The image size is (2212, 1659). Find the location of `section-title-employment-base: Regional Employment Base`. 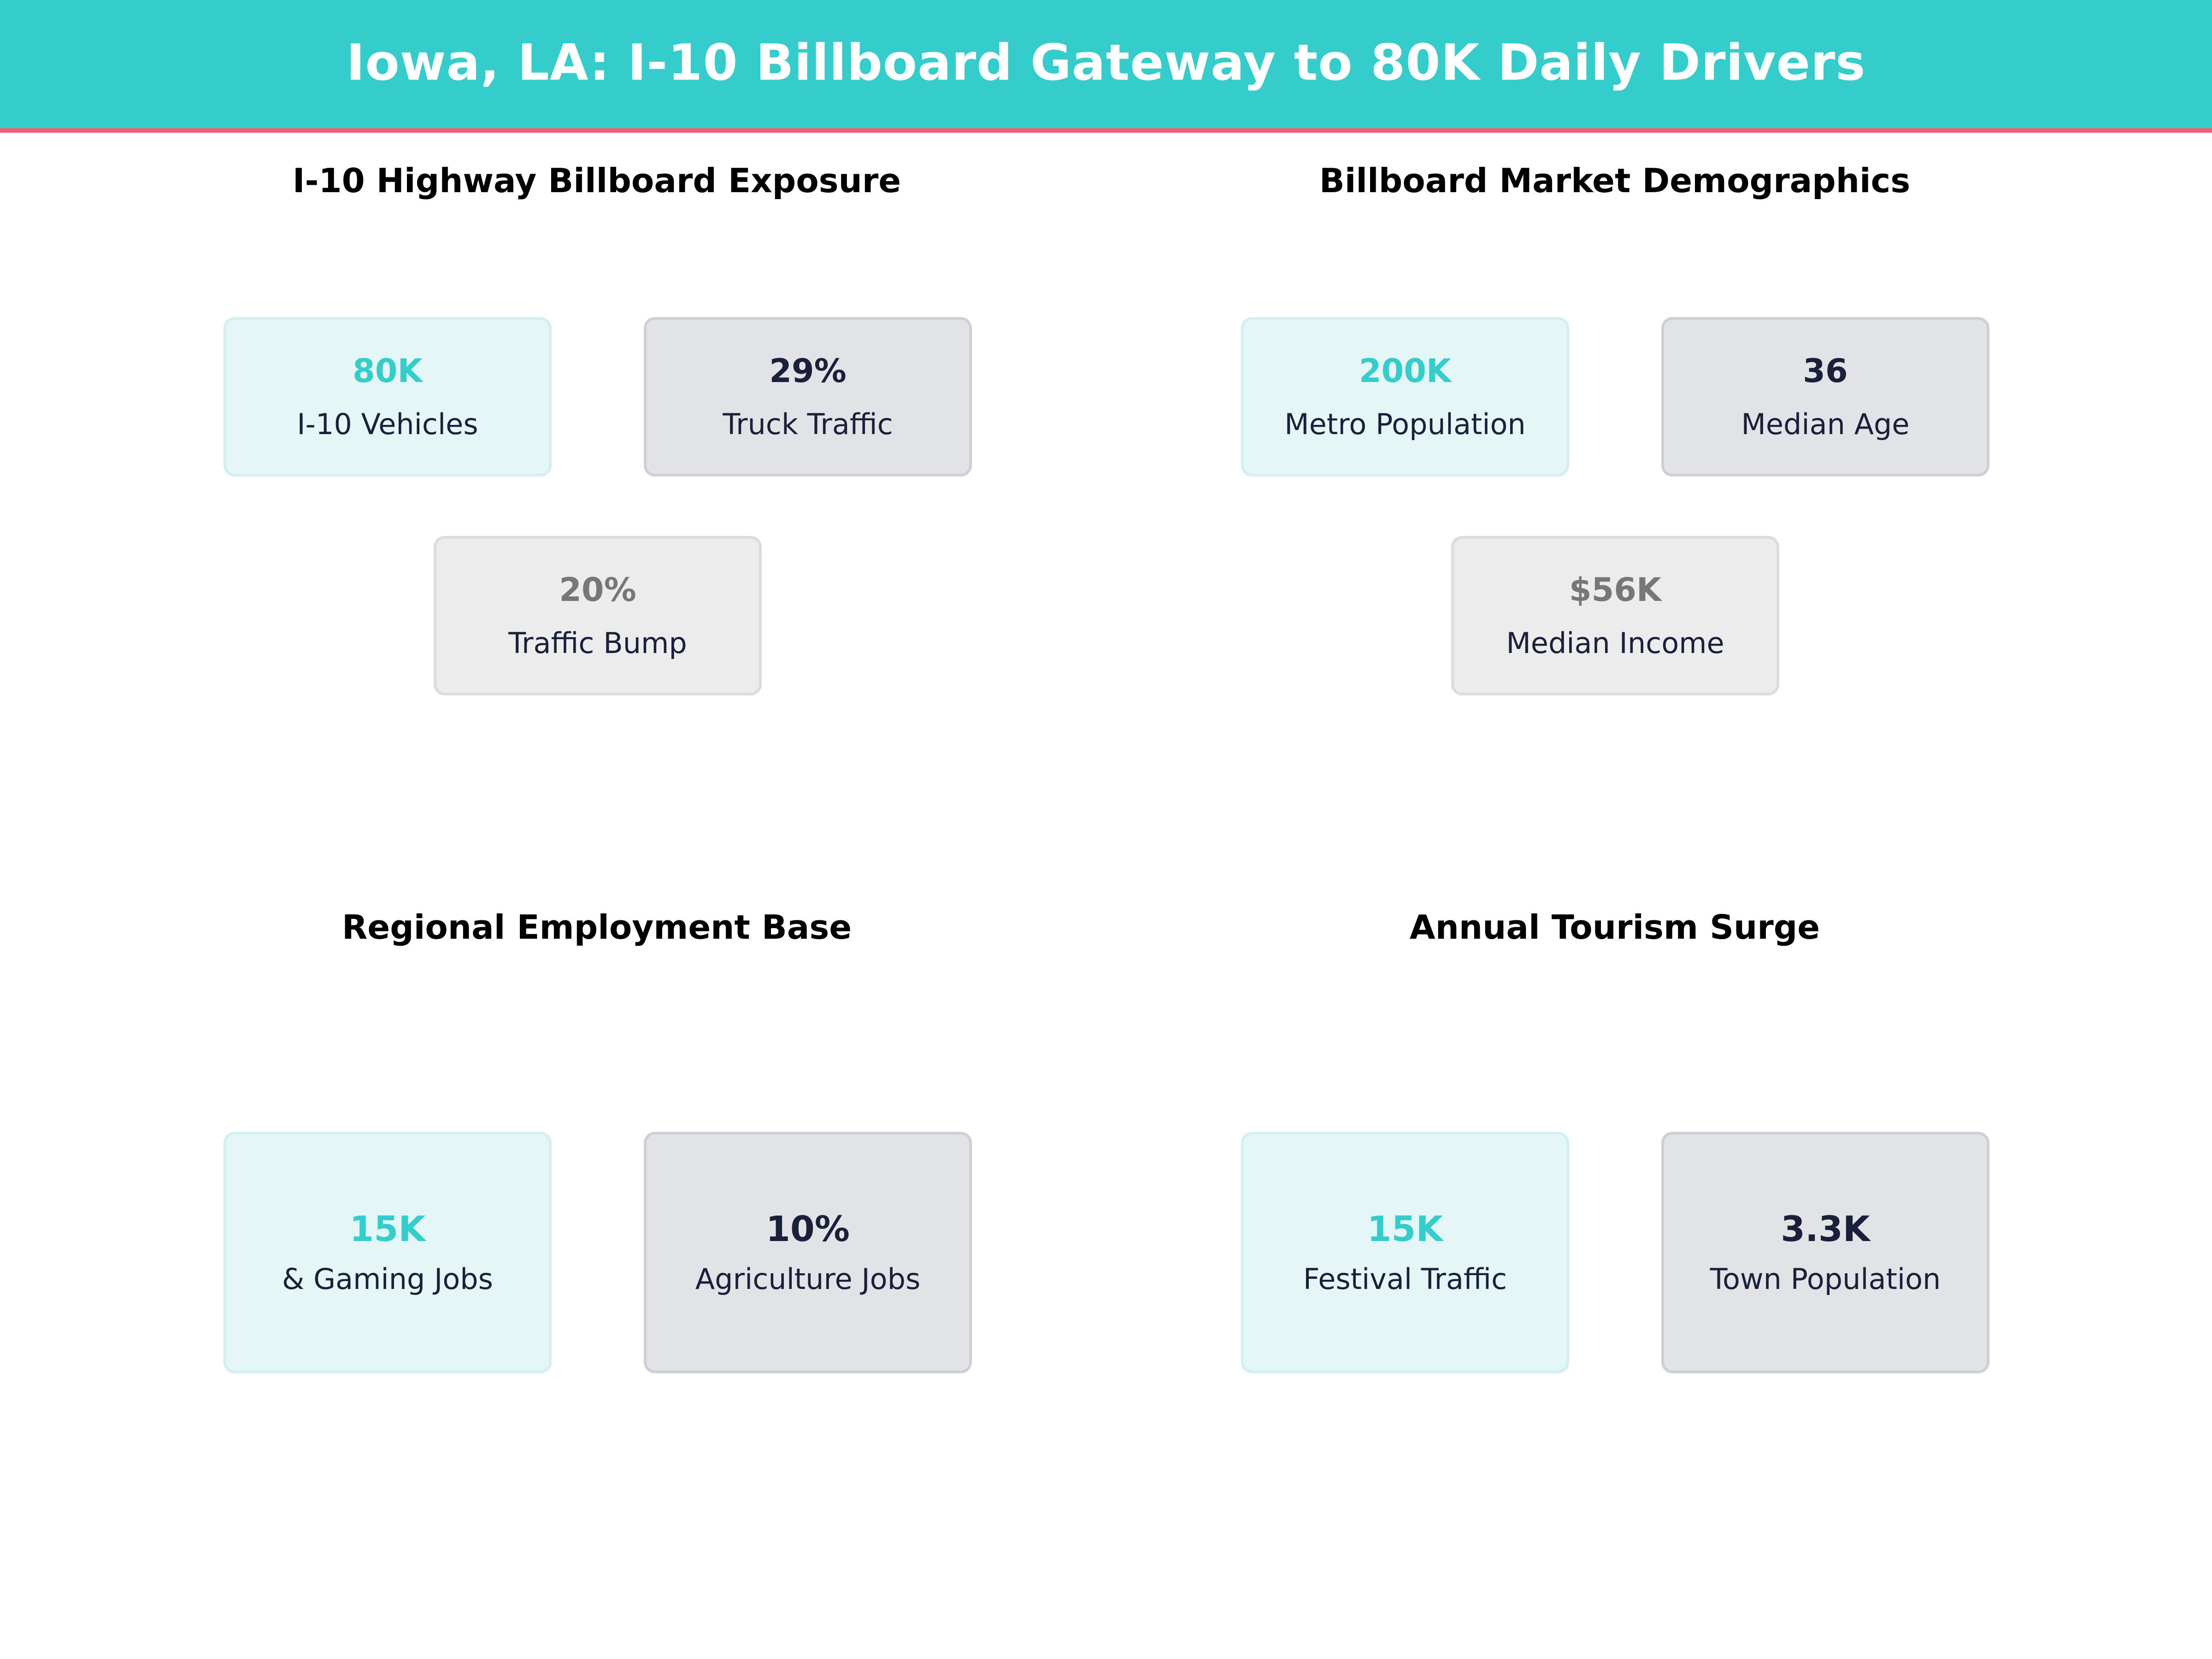

section-title-employment-base: Regional Employment Base is located at coordinates (596, 927).